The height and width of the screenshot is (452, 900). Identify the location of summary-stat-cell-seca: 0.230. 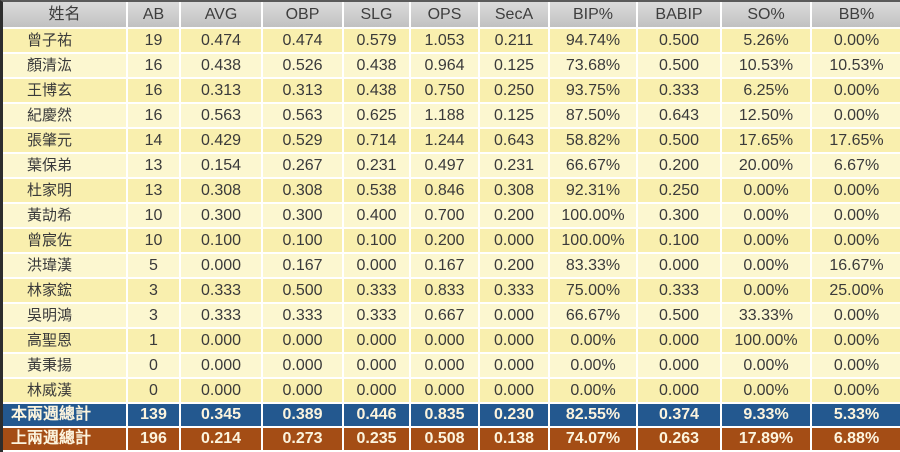
(515, 416).